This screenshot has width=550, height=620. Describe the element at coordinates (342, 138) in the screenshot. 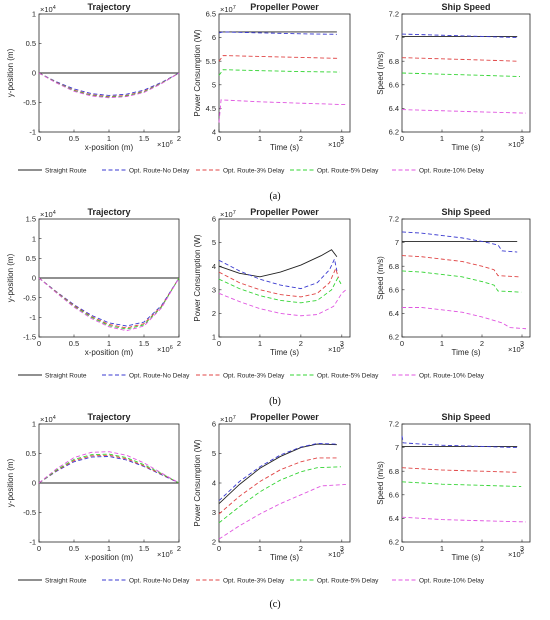

I see `x-tick-label: 3` at that location.